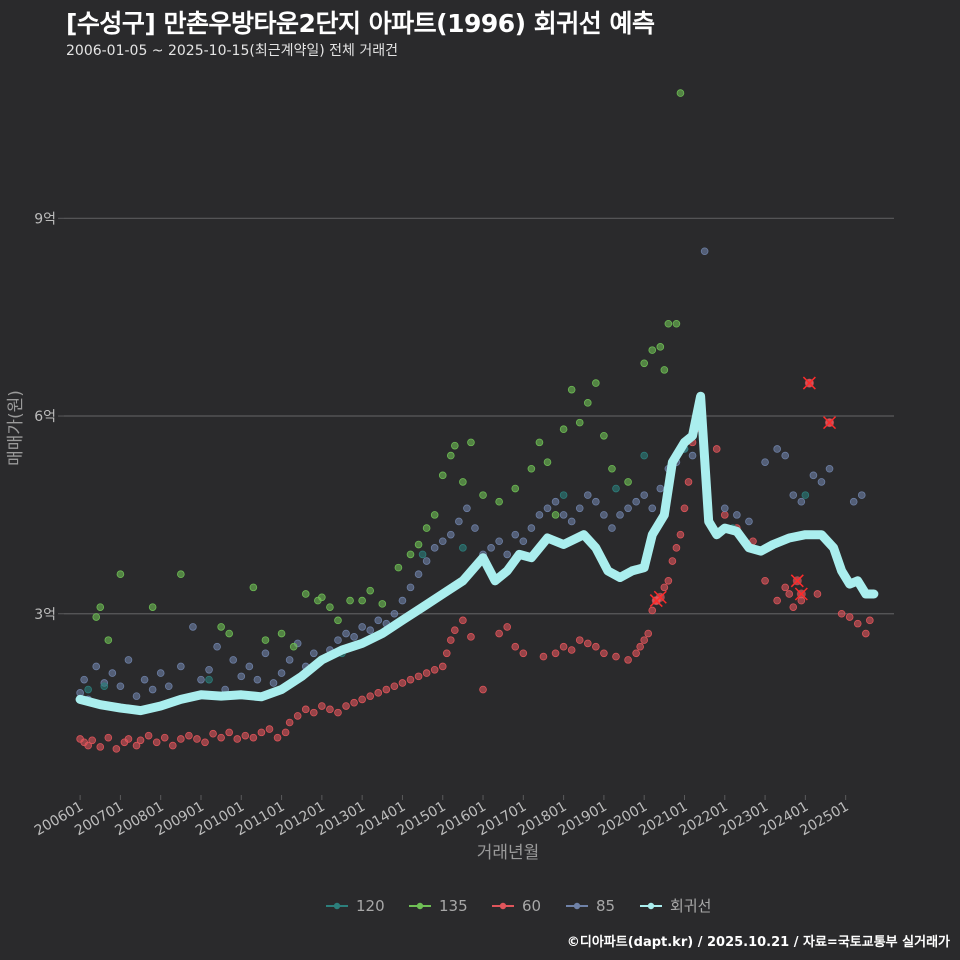 The image size is (960, 960). I want to click on highlight-marker, so click(809, 383).